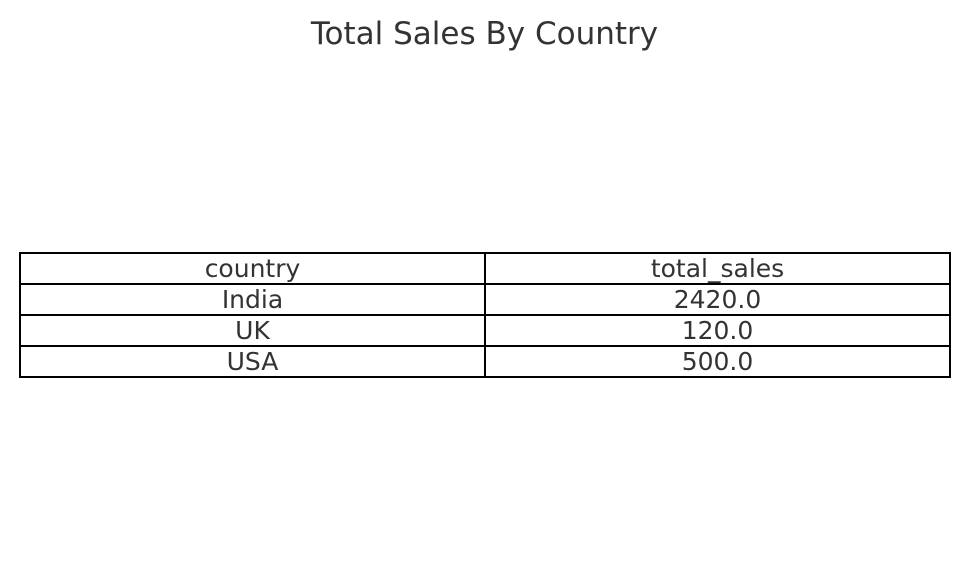  Describe the element at coordinates (484, 34) in the screenshot. I see `chart-title: Total Sales By Country` at that location.